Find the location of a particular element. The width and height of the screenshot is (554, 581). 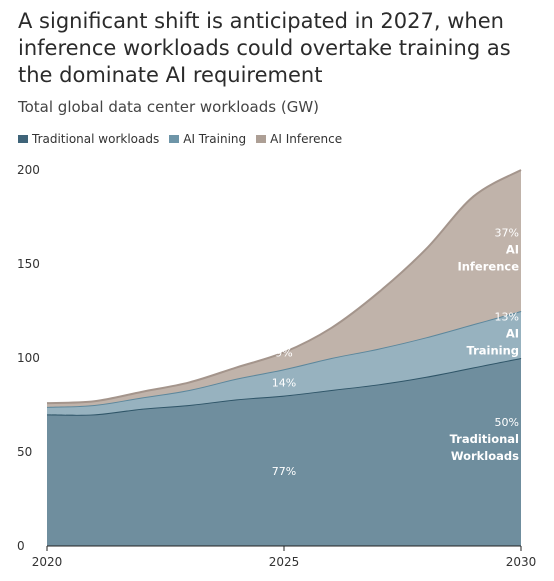

y-tick-label-150: 150 is located at coordinates (28, 264).